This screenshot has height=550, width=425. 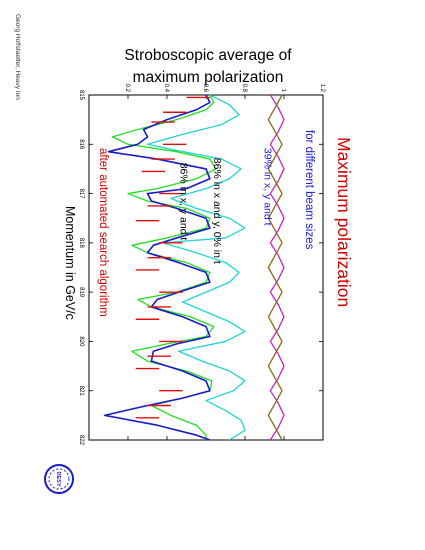 I want to click on y-tick-label: 0.2, so click(x=127, y=88).